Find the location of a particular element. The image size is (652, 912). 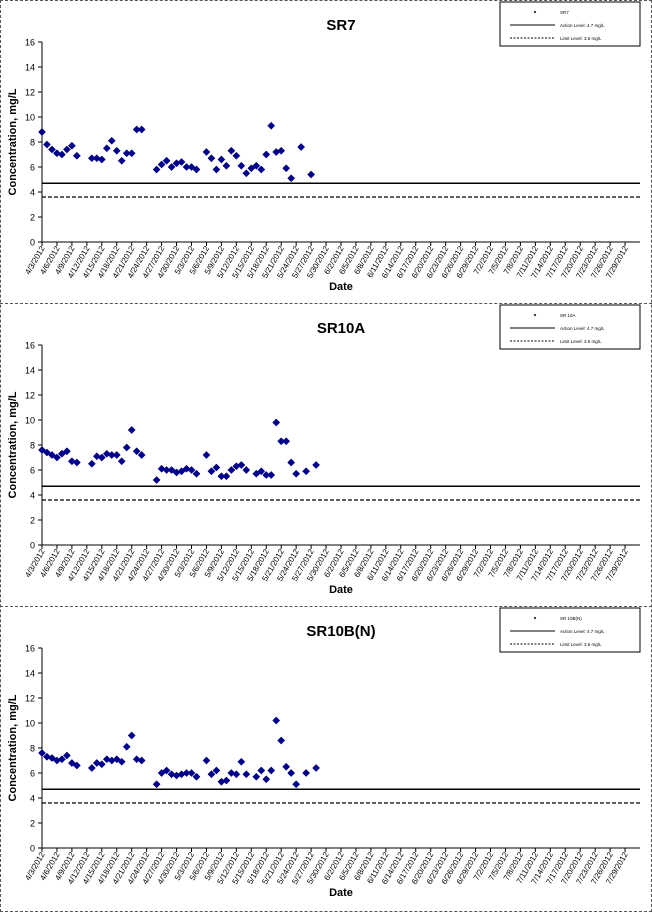

y-tick-label: 0 is located at coordinates (32, 243).